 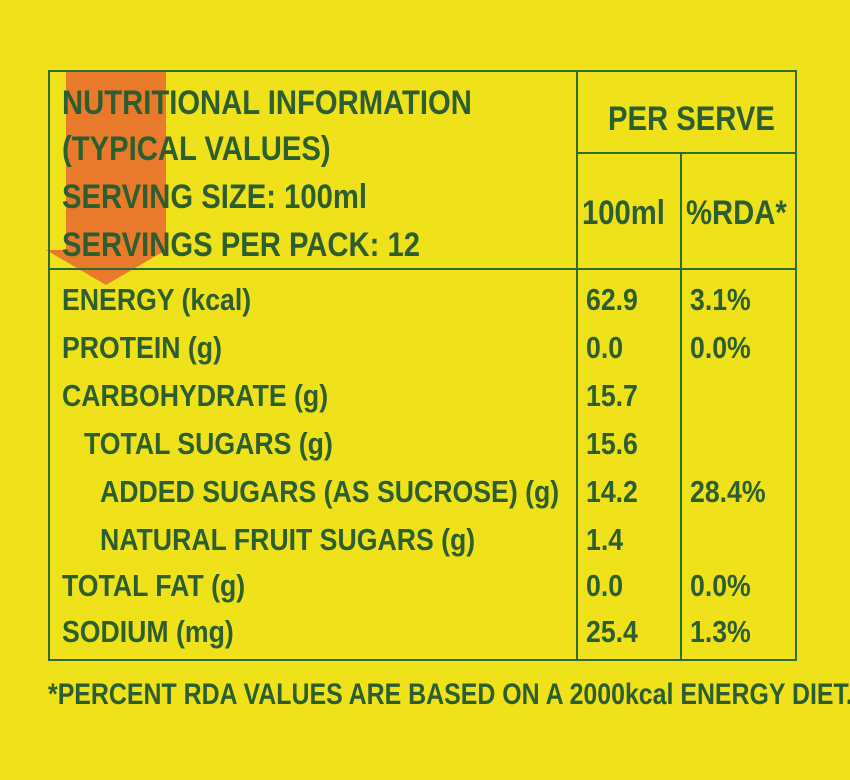 I want to click on nutrient-label: PROTEIN (g), so click(x=142, y=347).